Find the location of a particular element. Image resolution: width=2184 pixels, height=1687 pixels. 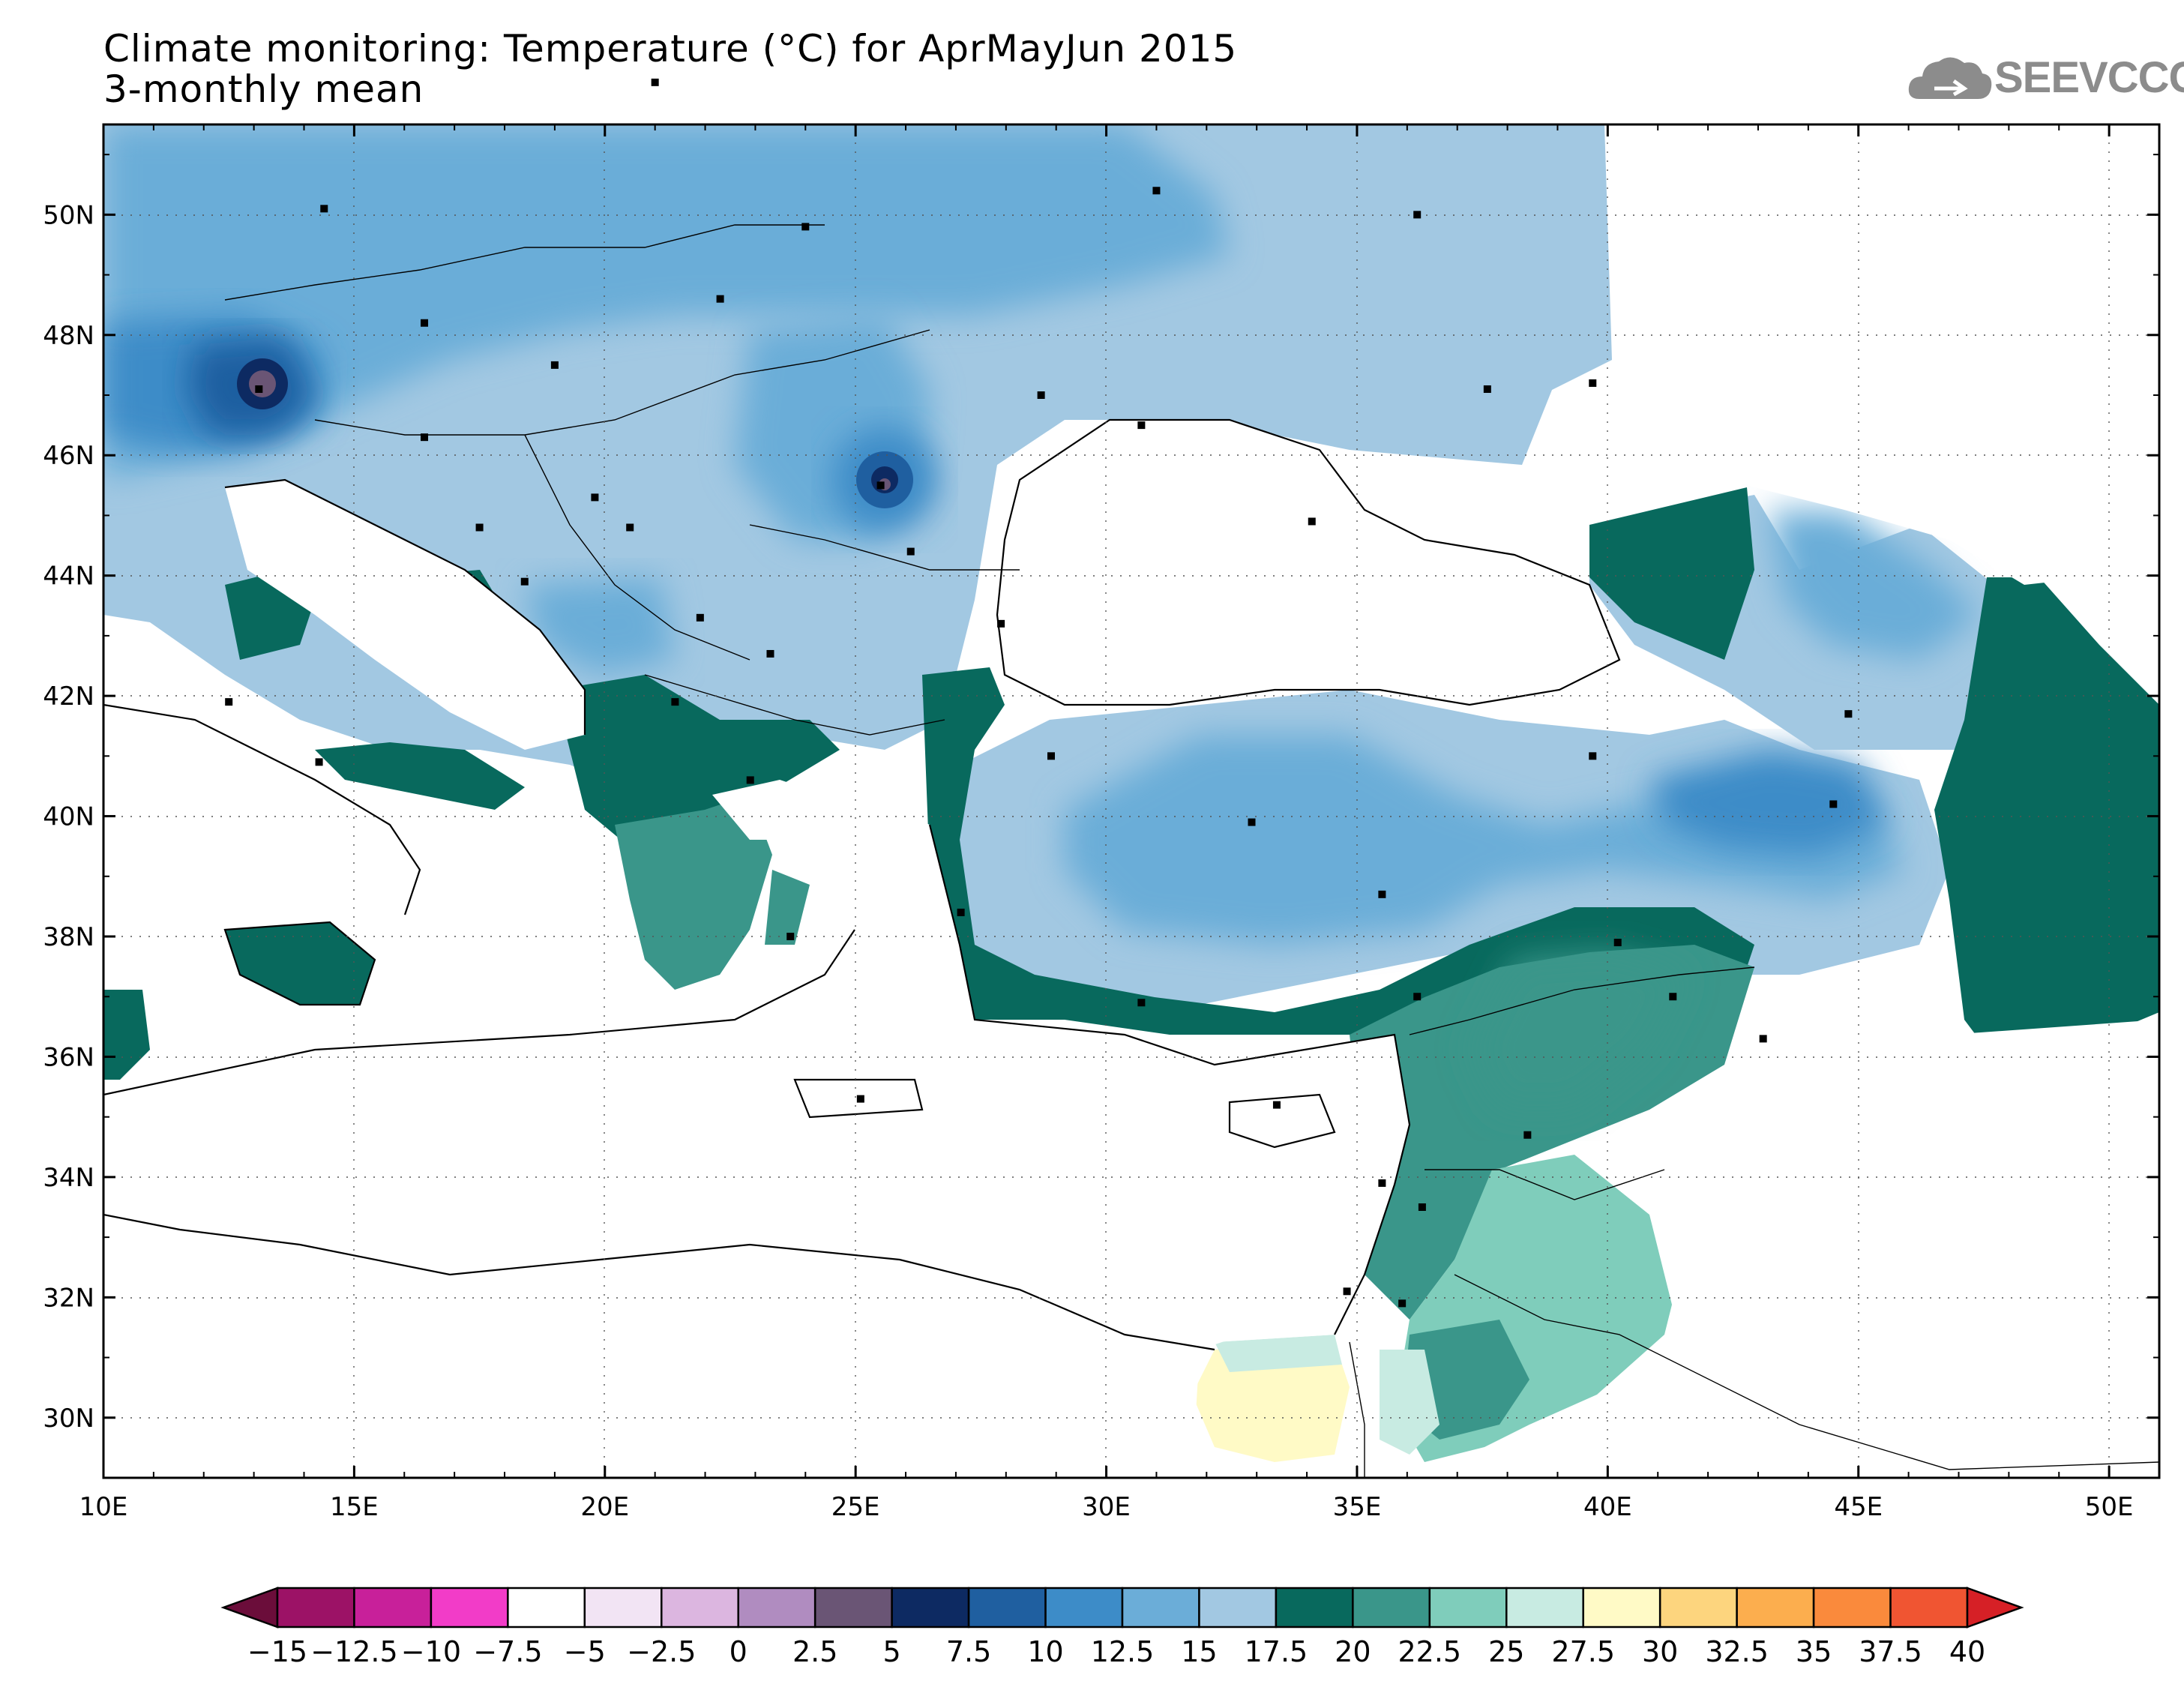

colorbar-label: 22.5 is located at coordinates (1430, 1651).